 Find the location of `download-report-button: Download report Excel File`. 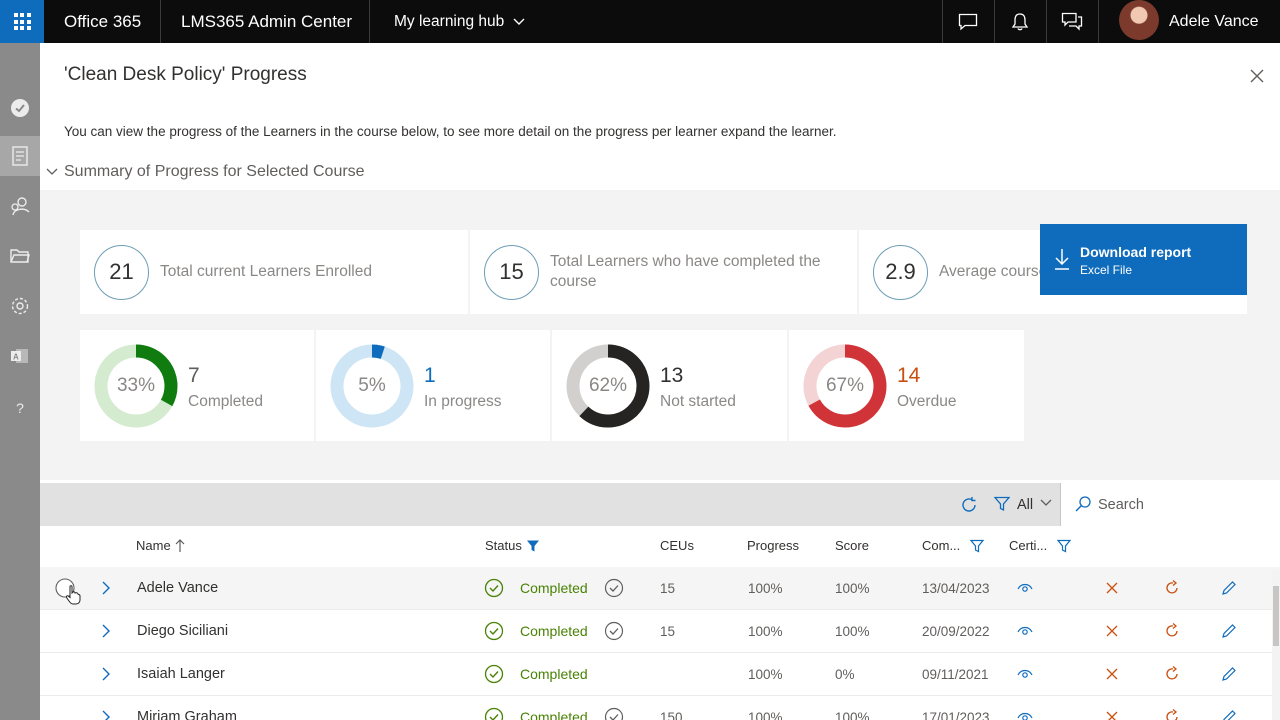

download-report-button: Download report Excel File is located at coordinates (1143, 259).